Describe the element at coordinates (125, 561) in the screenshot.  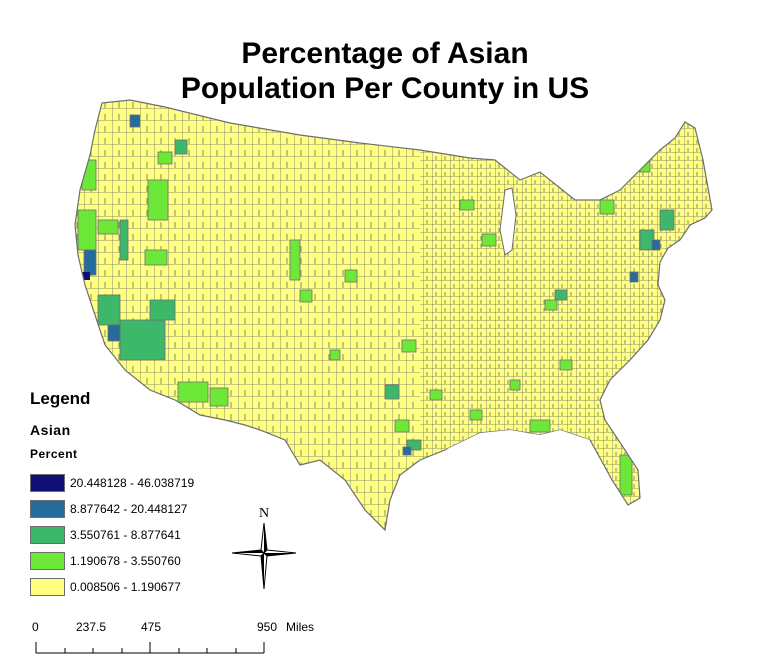
I see `legend-class-label: 1.190678 - 3.550760` at that location.